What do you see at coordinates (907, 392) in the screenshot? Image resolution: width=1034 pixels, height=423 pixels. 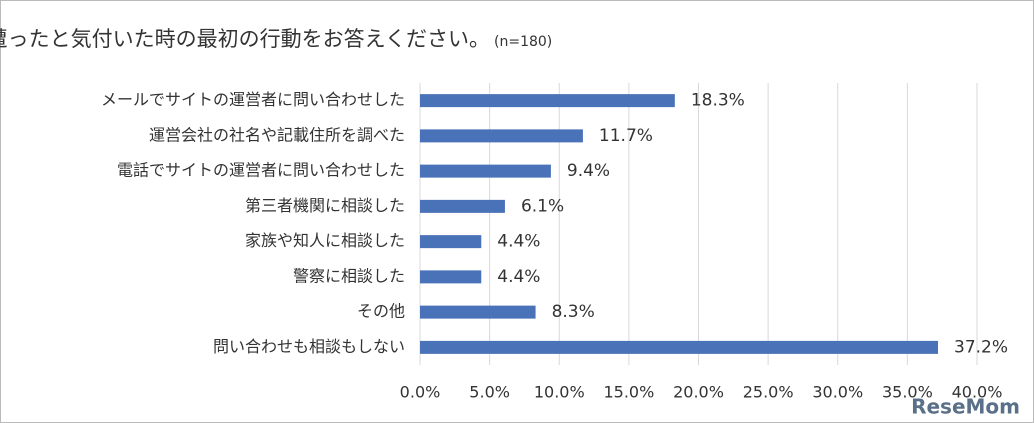 I see `x-tick-label: 35.0%` at bounding box center [907, 392].